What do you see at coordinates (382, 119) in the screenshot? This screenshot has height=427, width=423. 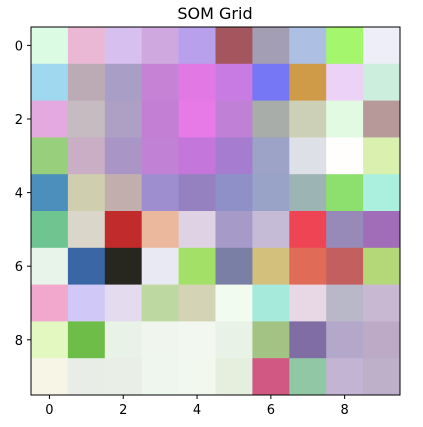 I see `heatmap-cell-r2-c9` at bounding box center [382, 119].